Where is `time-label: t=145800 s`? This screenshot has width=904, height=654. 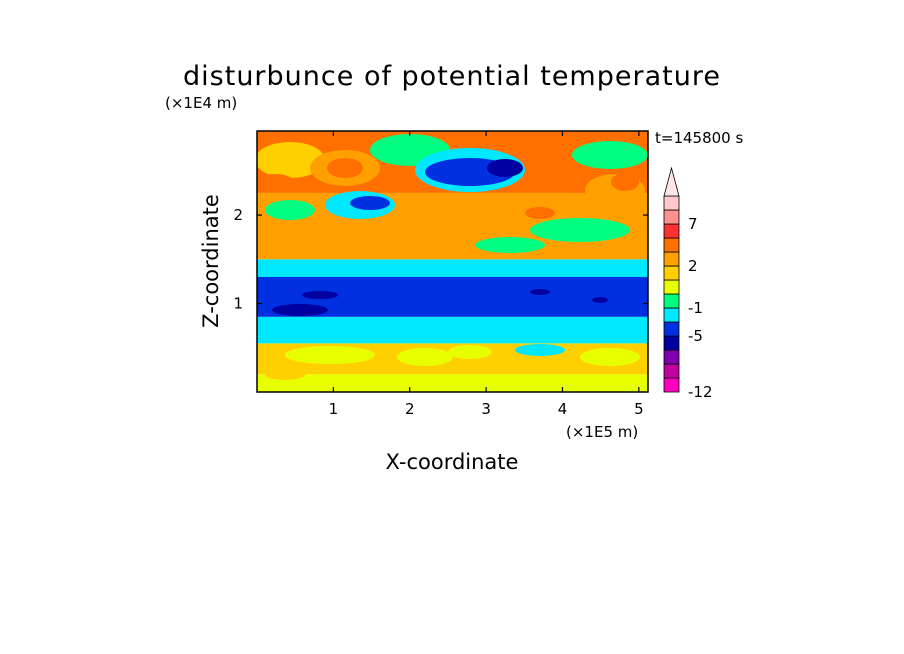 time-label: t=145800 s is located at coordinates (699, 138).